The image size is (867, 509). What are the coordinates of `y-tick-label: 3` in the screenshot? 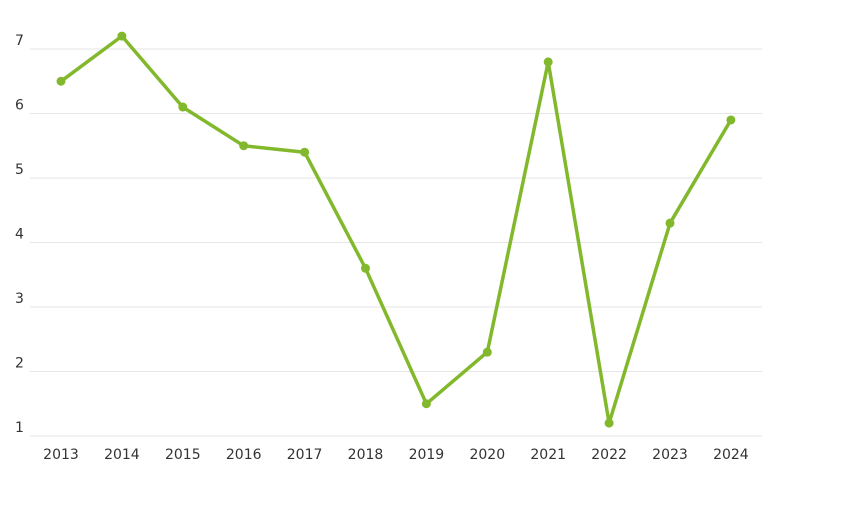 It's located at (19, 299).